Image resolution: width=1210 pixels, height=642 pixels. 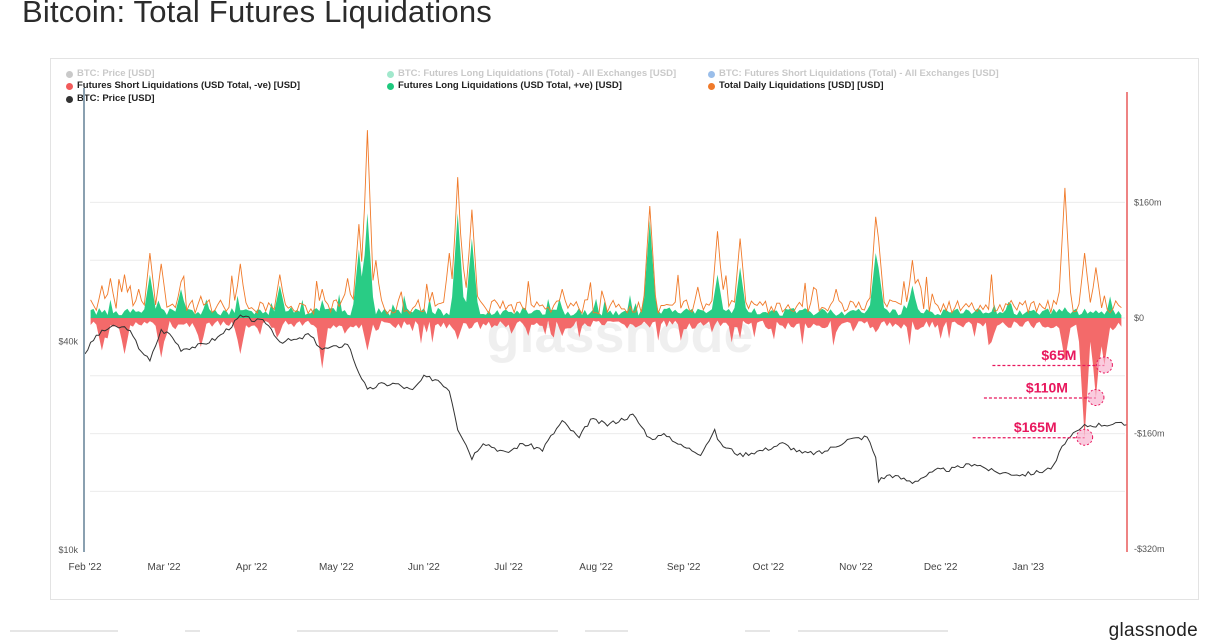 What do you see at coordinates (941, 567) in the screenshot?
I see `x-axis-tick-label: Dec '22` at bounding box center [941, 567].